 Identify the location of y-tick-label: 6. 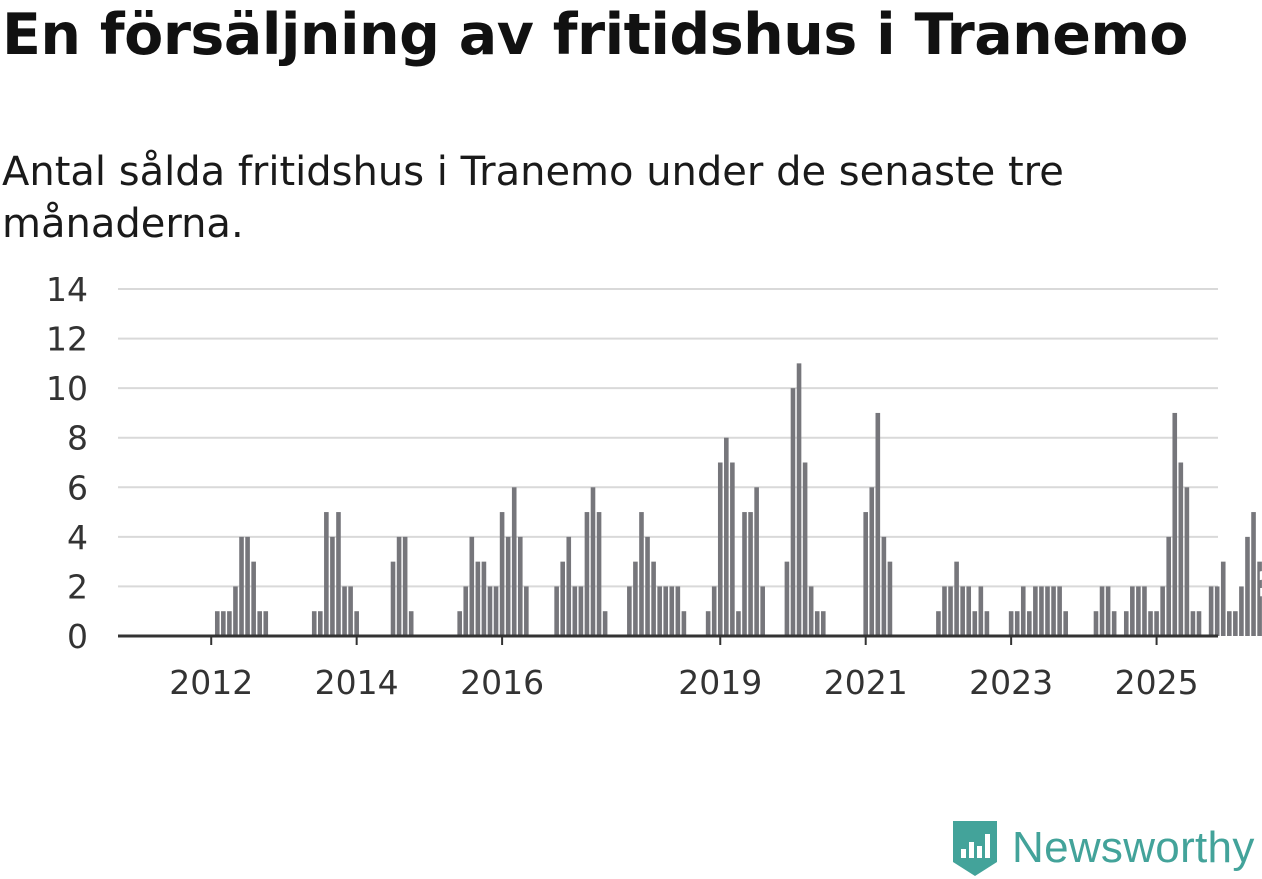
(77, 487).